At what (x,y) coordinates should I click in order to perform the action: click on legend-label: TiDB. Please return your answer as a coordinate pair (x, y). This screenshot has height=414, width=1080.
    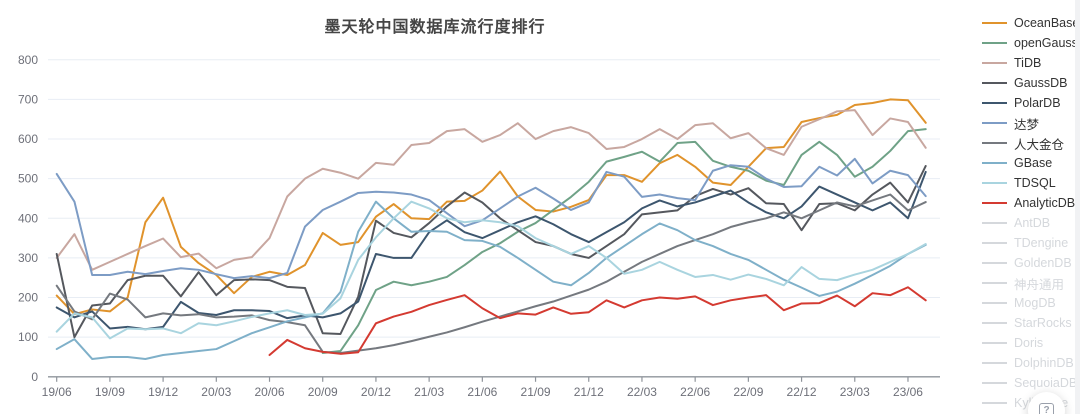
    Looking at the image, I should click on (1028, 63).